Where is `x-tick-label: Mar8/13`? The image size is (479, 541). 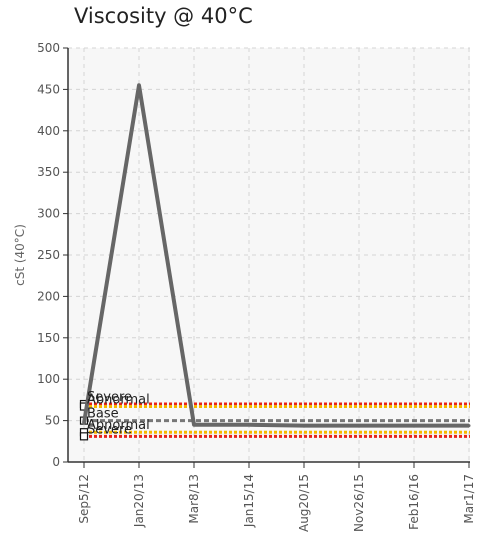 x-tick-label: Mar8/13 is located at coordinates (194, 499).